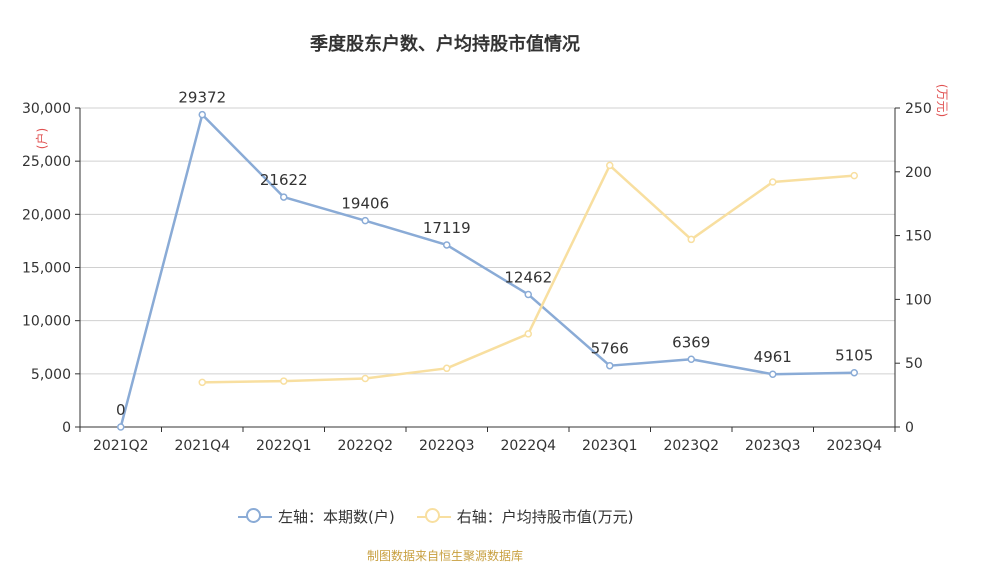 This screenshot has height=585, width=993. What do you see at coordinates (121, 446) in the screenshot?
I see `x-axis-tick-label: 2021Q2` at bounding box center [121, 446].